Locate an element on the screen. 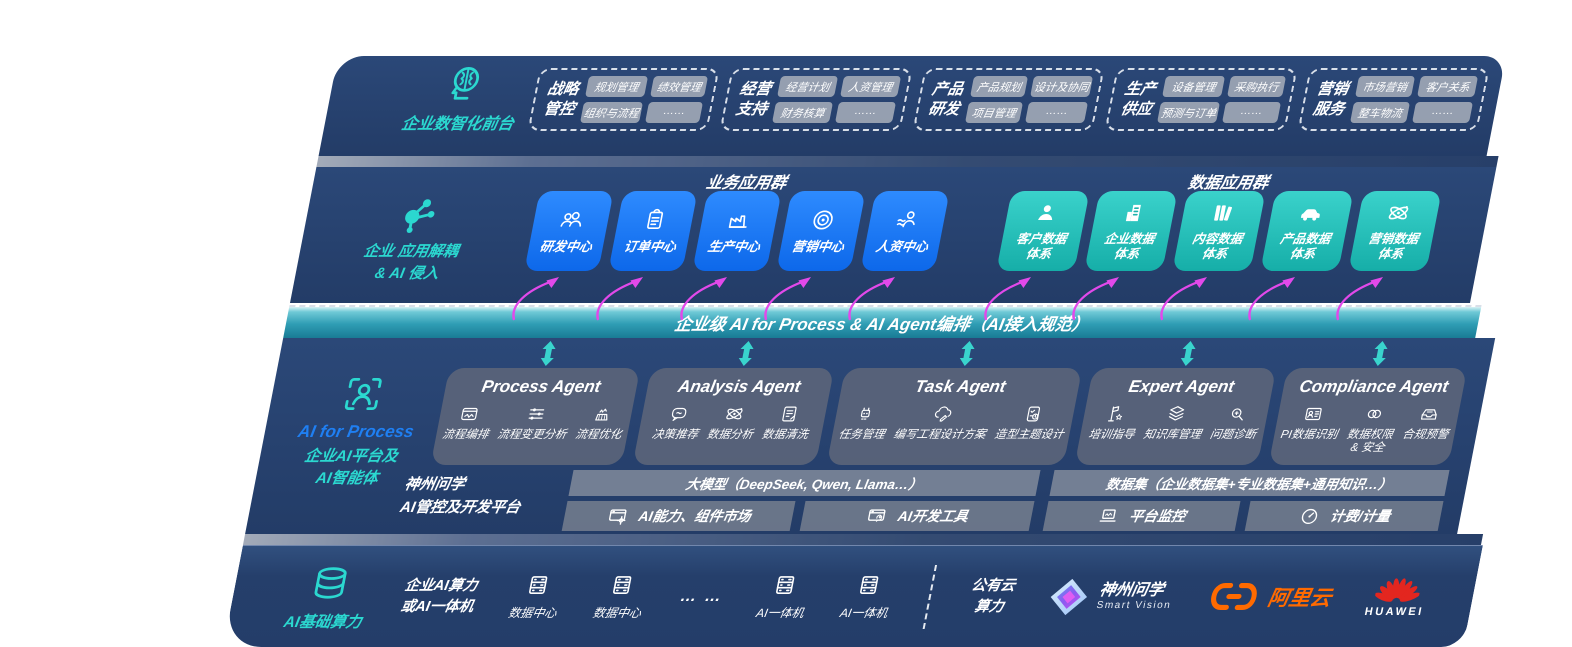 The image size is (1572, 647). front-office-group-title: 产品 研发 is located at coordinates (945, 99).